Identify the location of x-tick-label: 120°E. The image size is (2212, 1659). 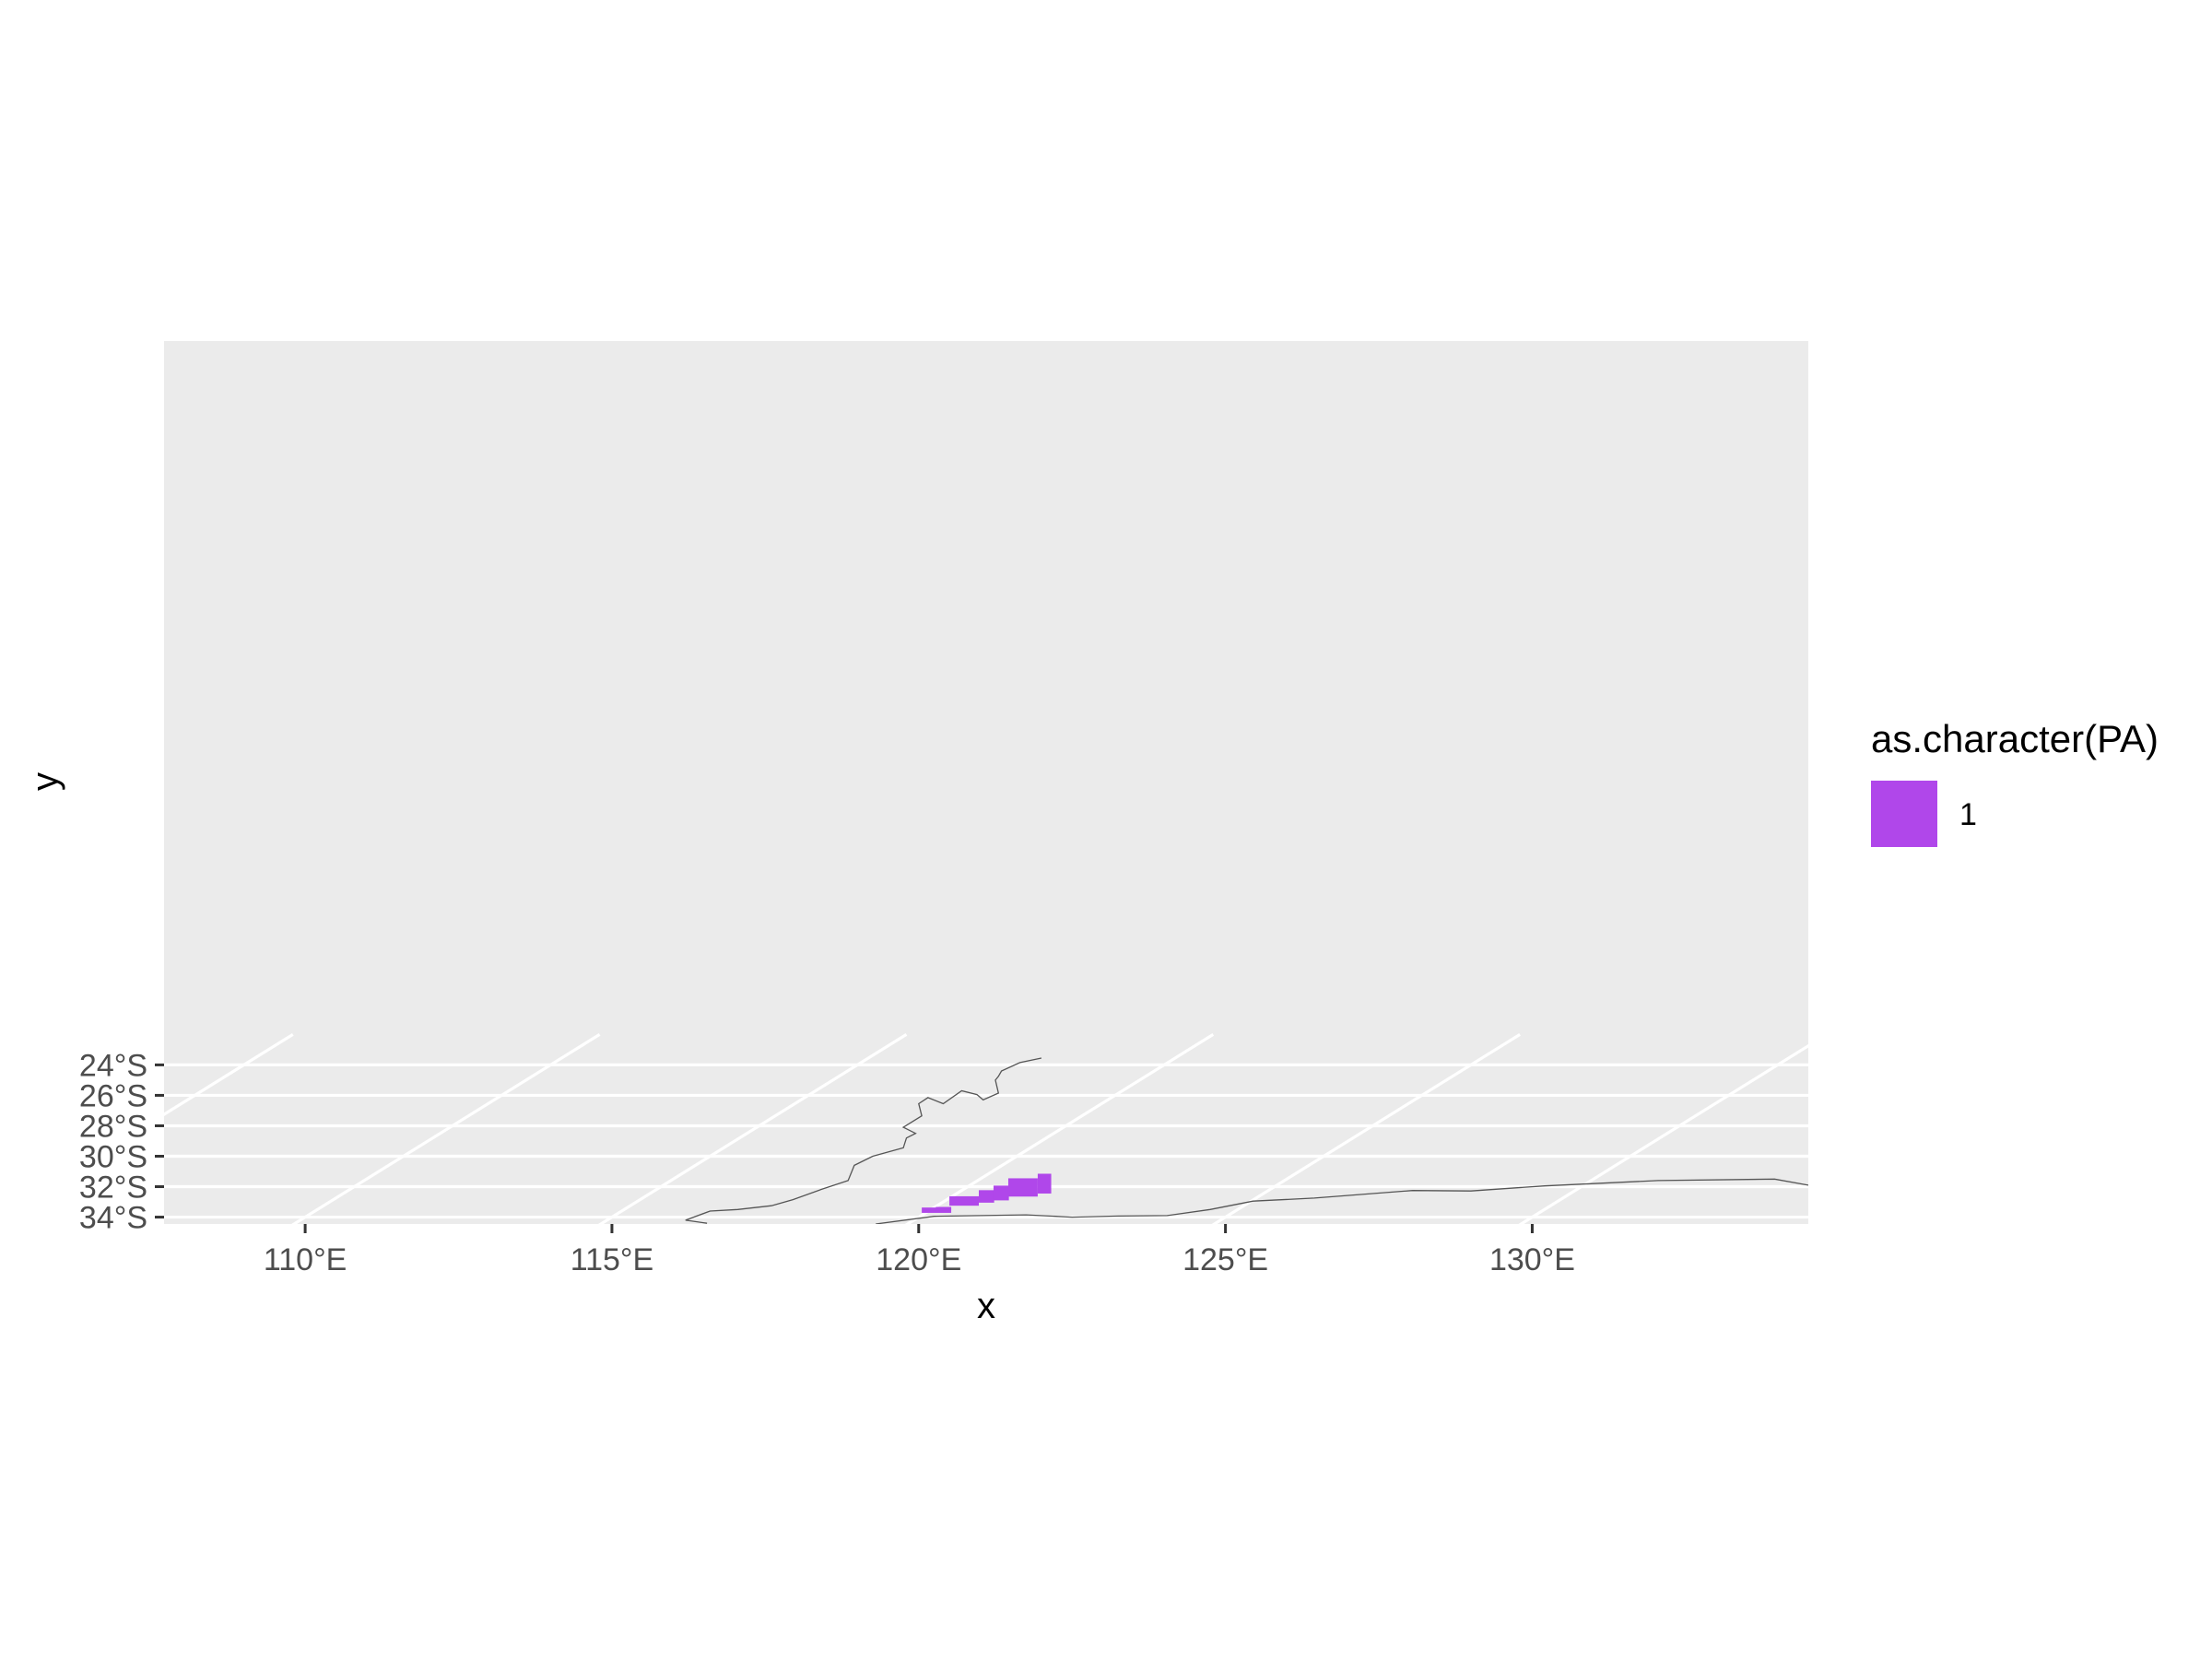
(918, 1259).